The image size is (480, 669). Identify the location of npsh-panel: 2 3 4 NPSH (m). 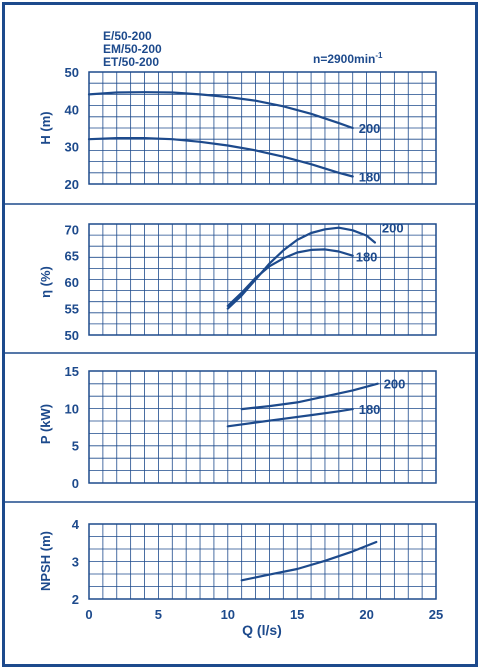
(237, 562).